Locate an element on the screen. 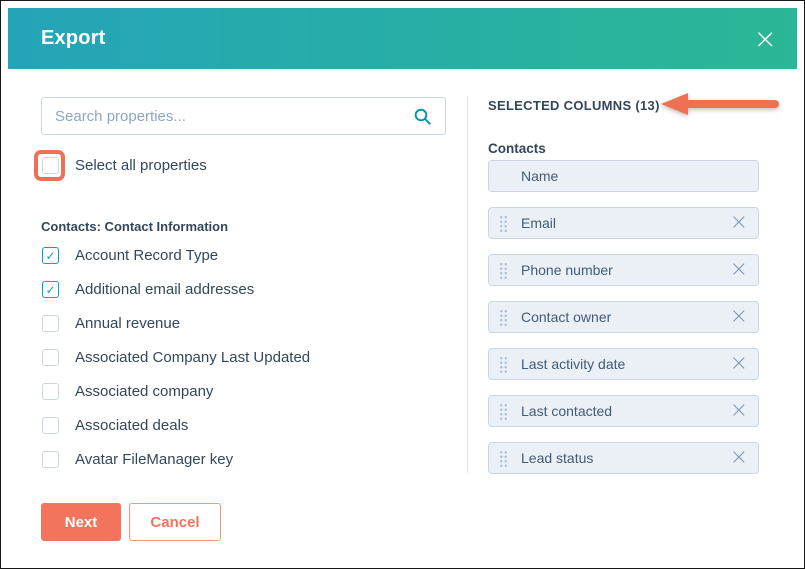 Image resolution: width=805 pixels, height=569 pixels. search-field is located at coordinates (243, 116).